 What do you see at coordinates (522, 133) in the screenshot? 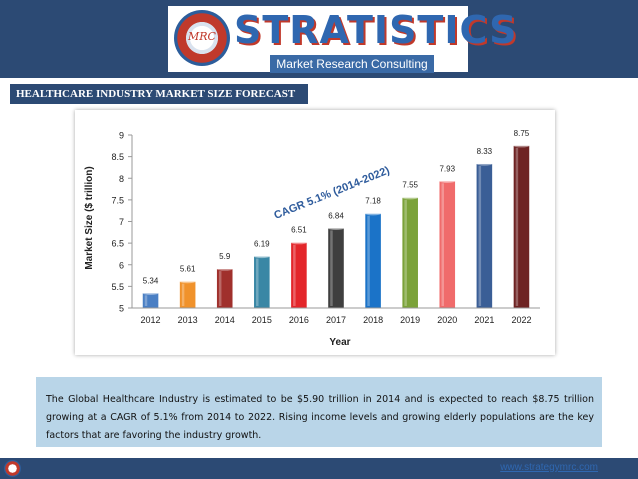
I see `value-label: 8.75` at bounding box center [522, 133].